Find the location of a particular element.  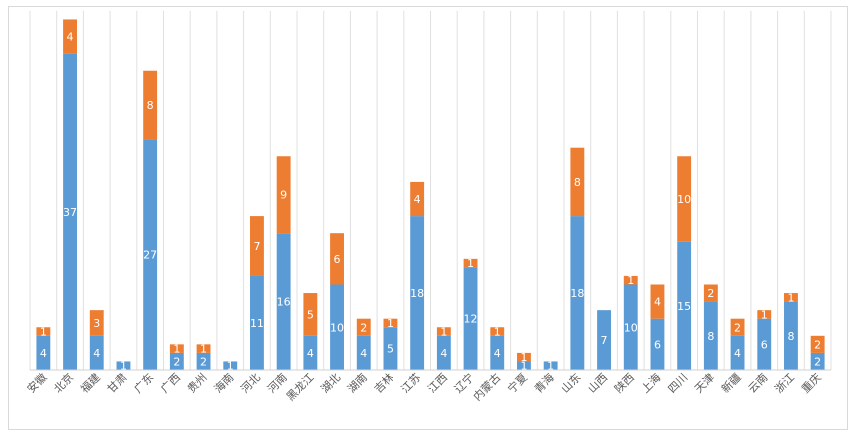

x-tick-label: 广西 is located at coordinates (170, 383).